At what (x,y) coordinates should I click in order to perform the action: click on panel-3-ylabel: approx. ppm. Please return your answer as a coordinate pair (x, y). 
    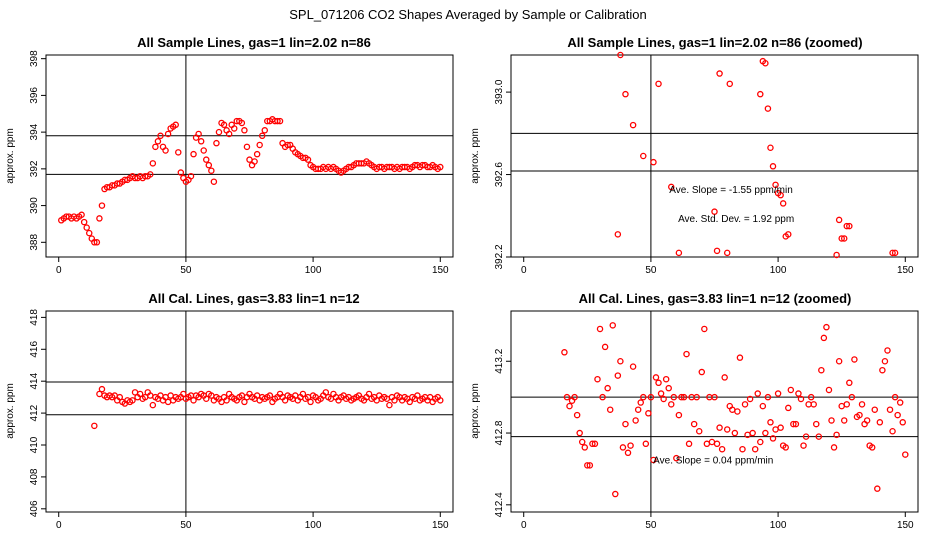
    Looking at the image, I should click on (10, 411).